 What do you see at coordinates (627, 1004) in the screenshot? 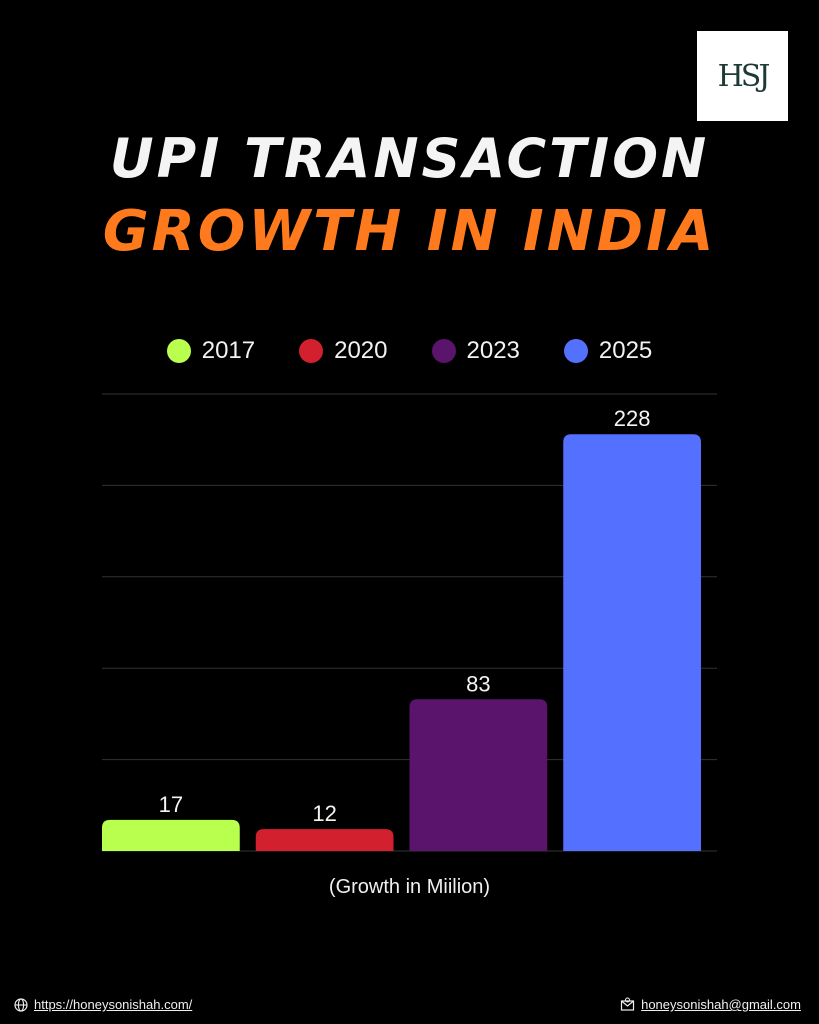
I see `mail-icon` at bounding box center [627, 1004].